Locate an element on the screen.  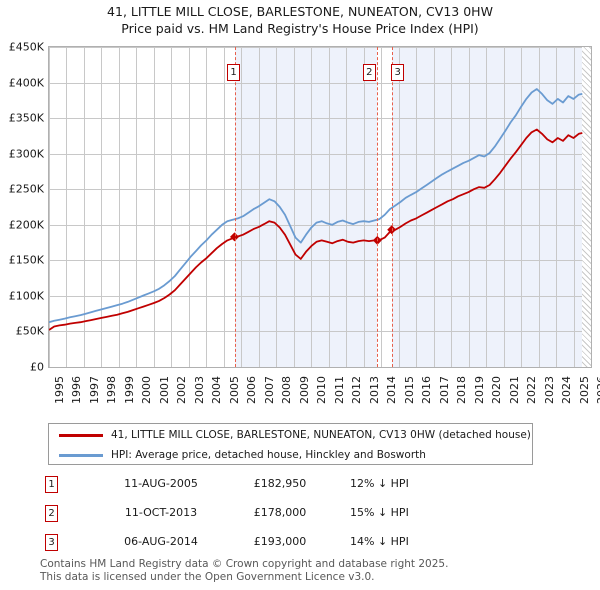
x-axis-tick-label: 2013 is located at coordinates (374, 390).